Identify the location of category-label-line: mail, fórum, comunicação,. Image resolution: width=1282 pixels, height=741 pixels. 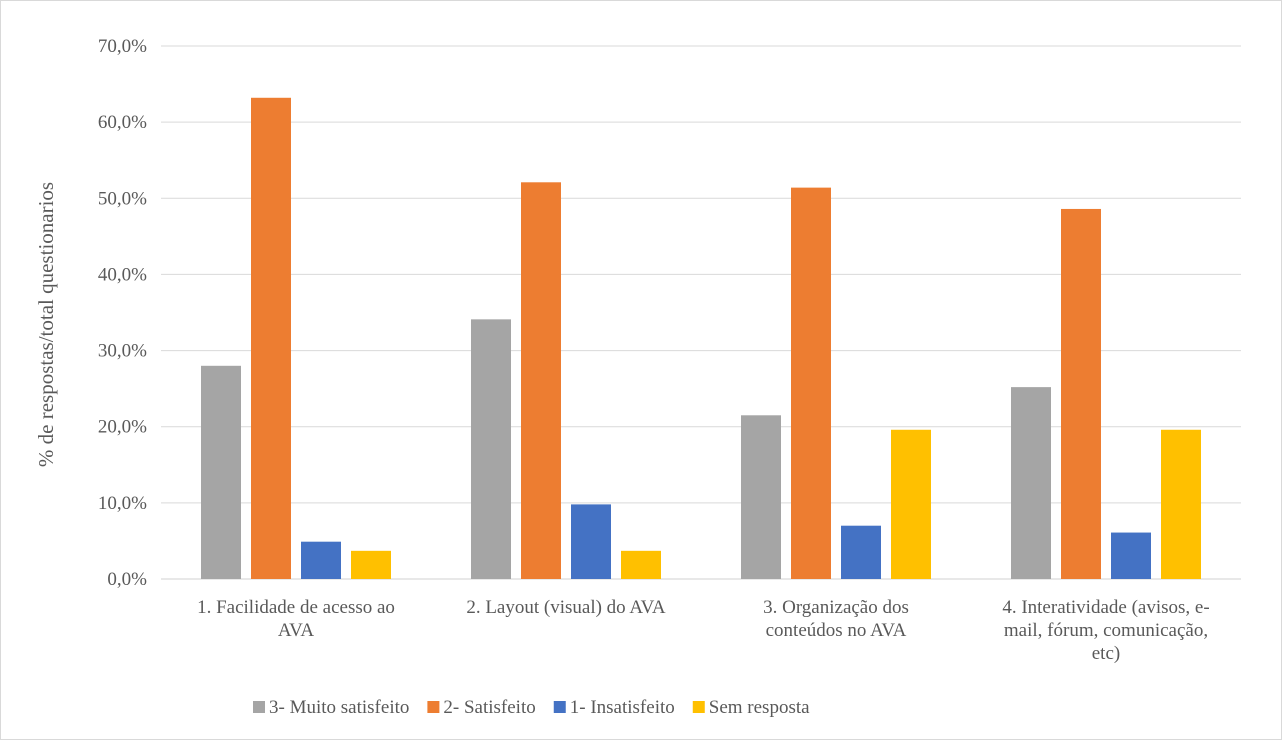
(1106, 630).